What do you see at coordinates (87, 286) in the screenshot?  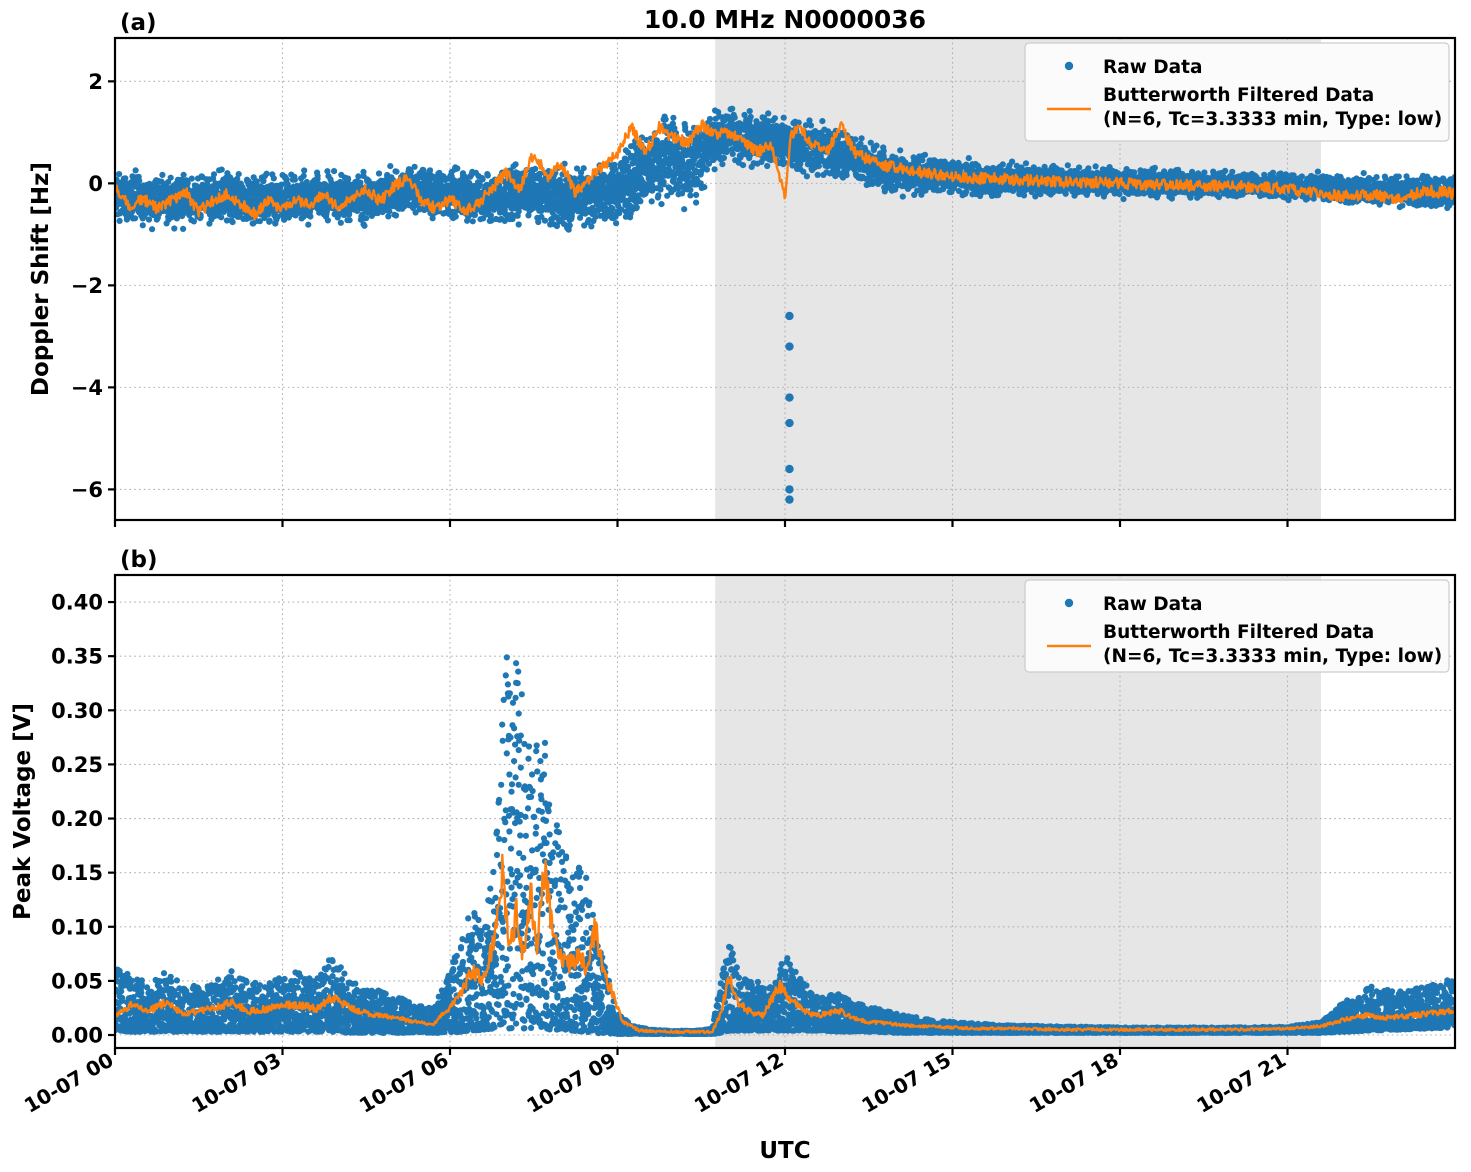 I see `y-tick-label: −2` at bounding box center [87, 286].